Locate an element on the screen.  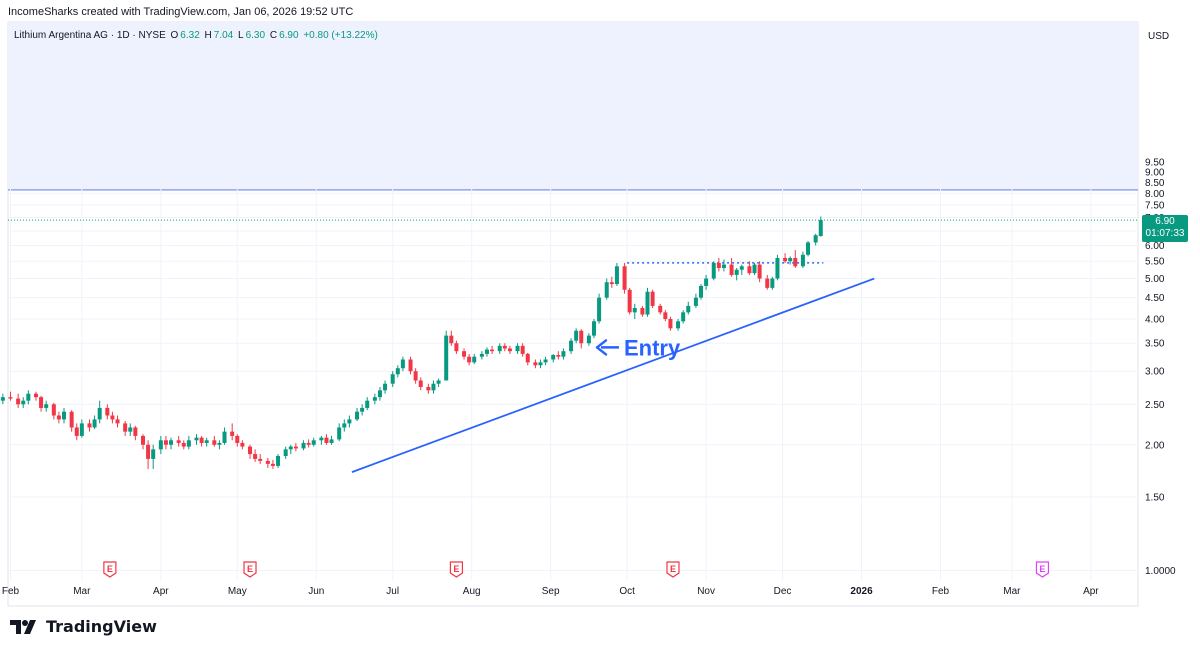
y-tick-label: 9.50 is located at coordinates (1155, 163).